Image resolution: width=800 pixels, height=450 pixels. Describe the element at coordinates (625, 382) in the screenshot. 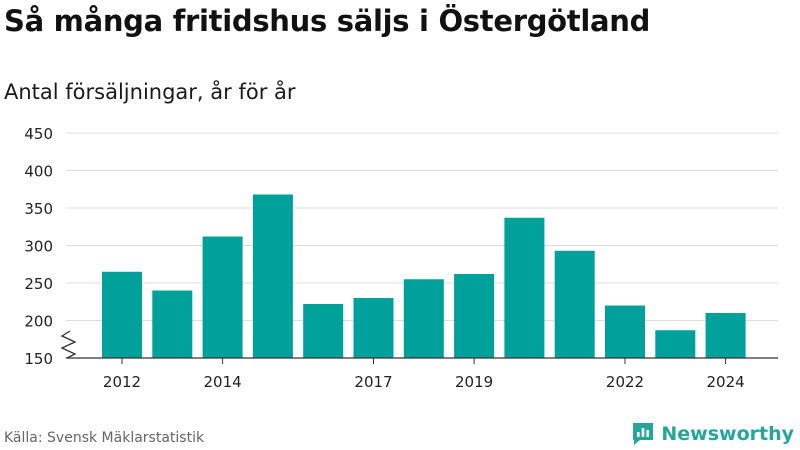

I see `x-tick-label: 2022` at that location.